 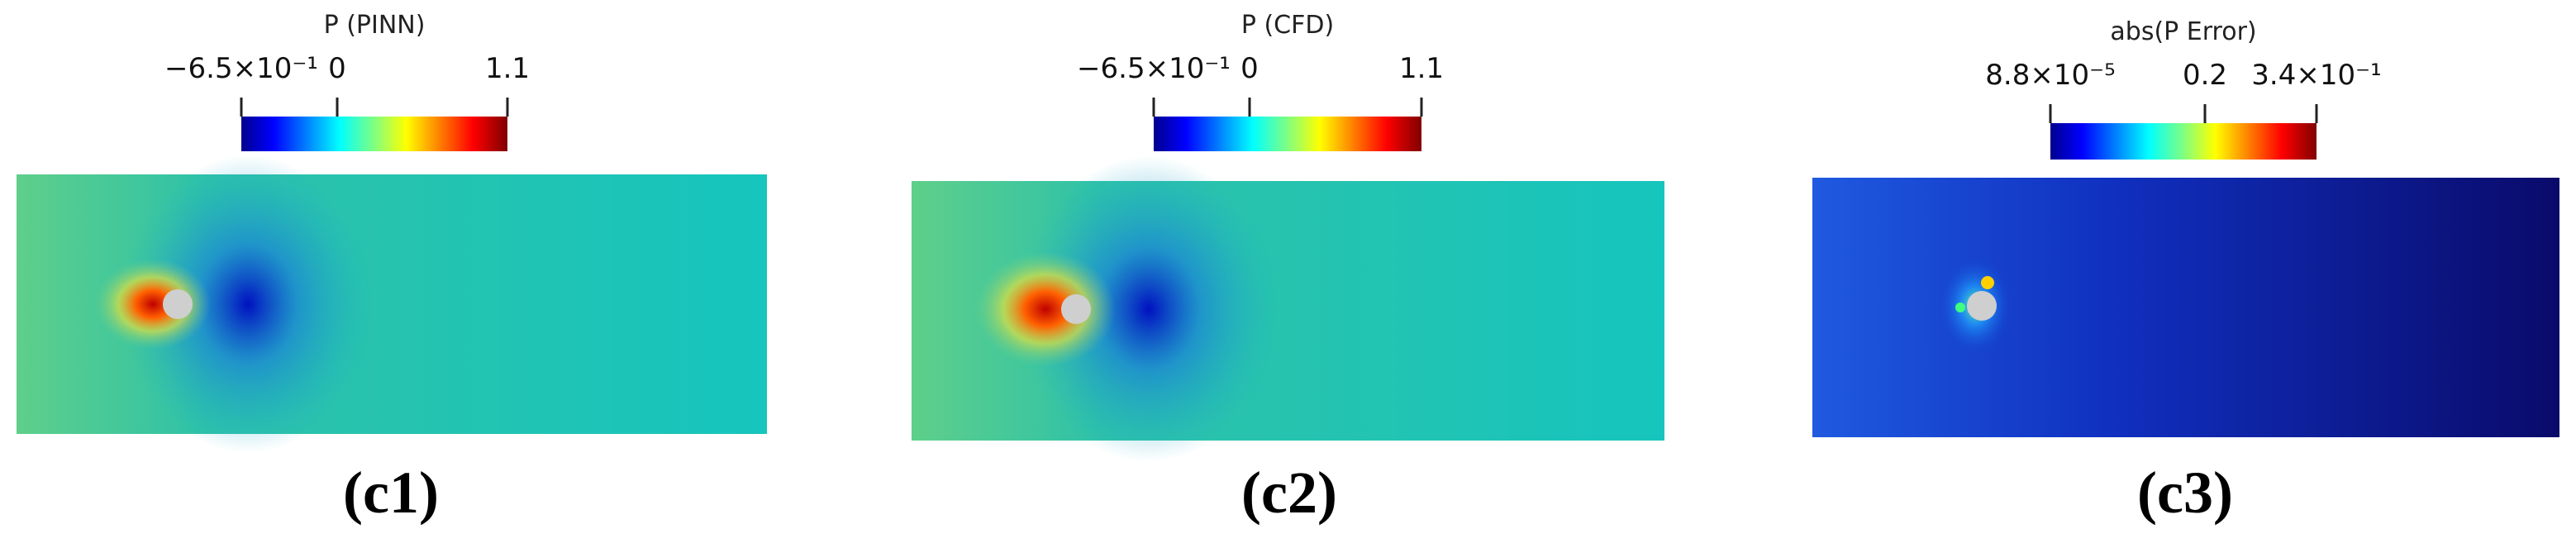 What do you see at coordinates (2186, 307) in the screenshot?
I see `field` at bounding box center [2186, 307].